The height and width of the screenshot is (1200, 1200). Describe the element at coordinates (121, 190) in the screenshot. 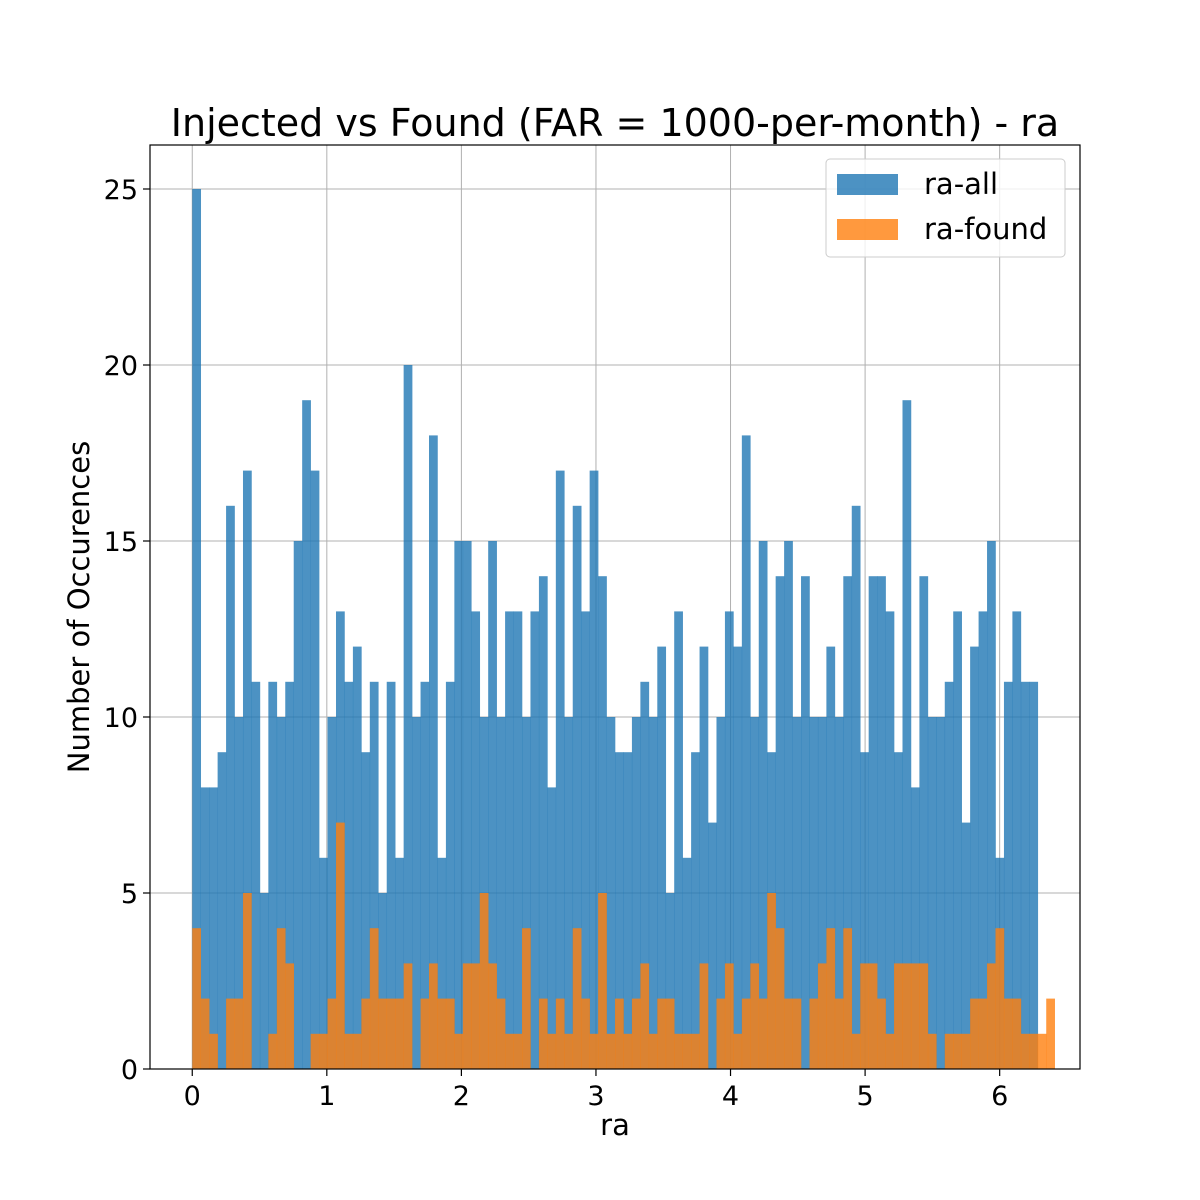

I see `y-tick-label: 25` at that location.